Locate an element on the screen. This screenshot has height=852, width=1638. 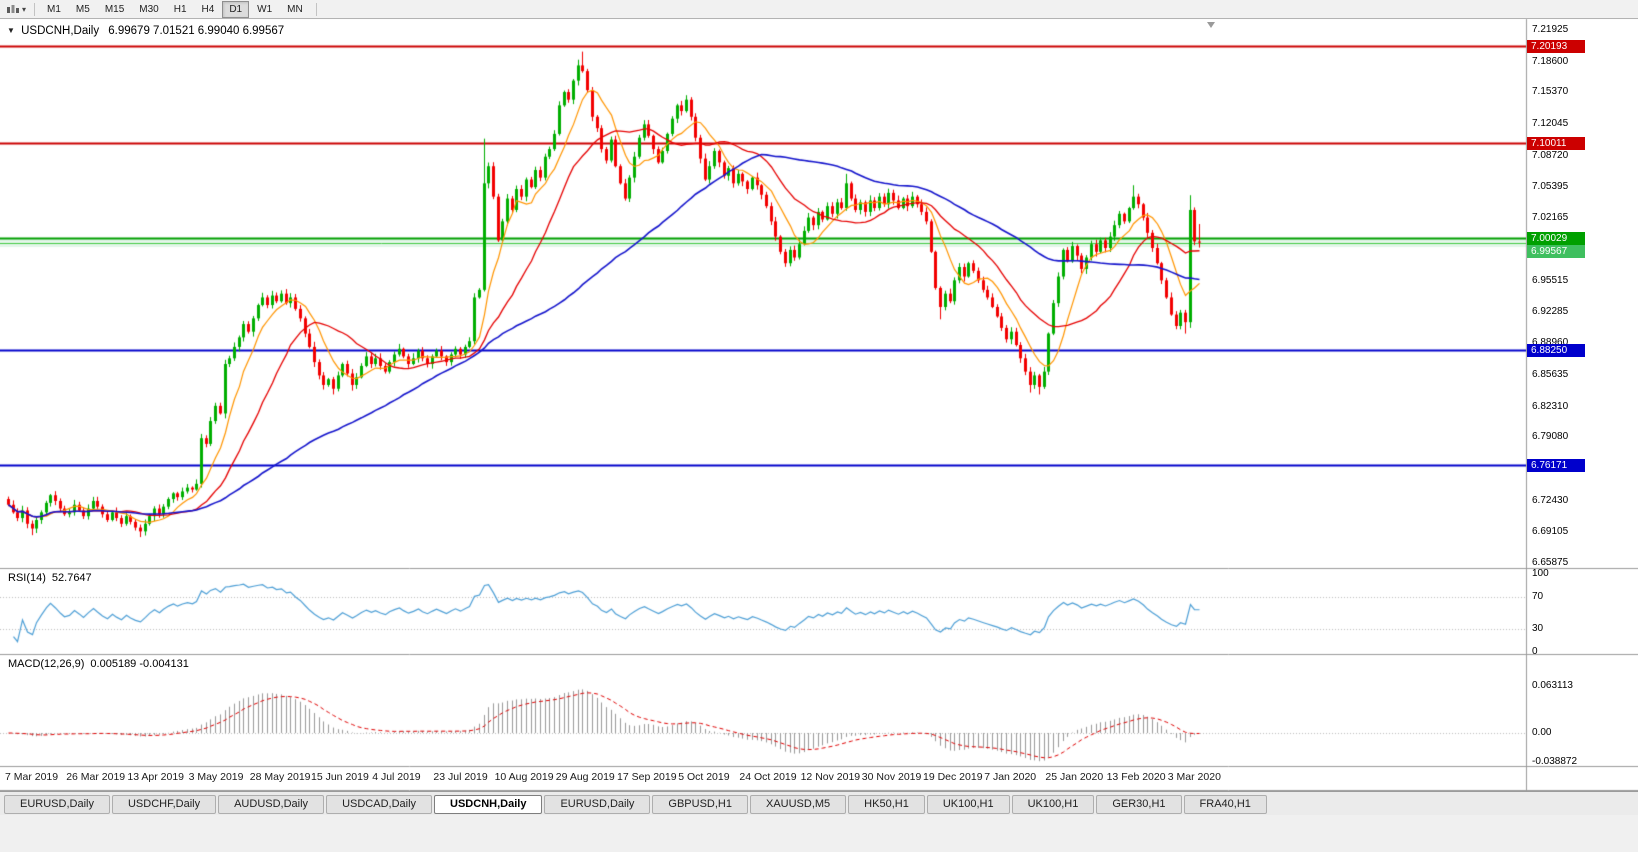
dropdown-arrow-icon: ▾ is located at coordinates (24, 9).